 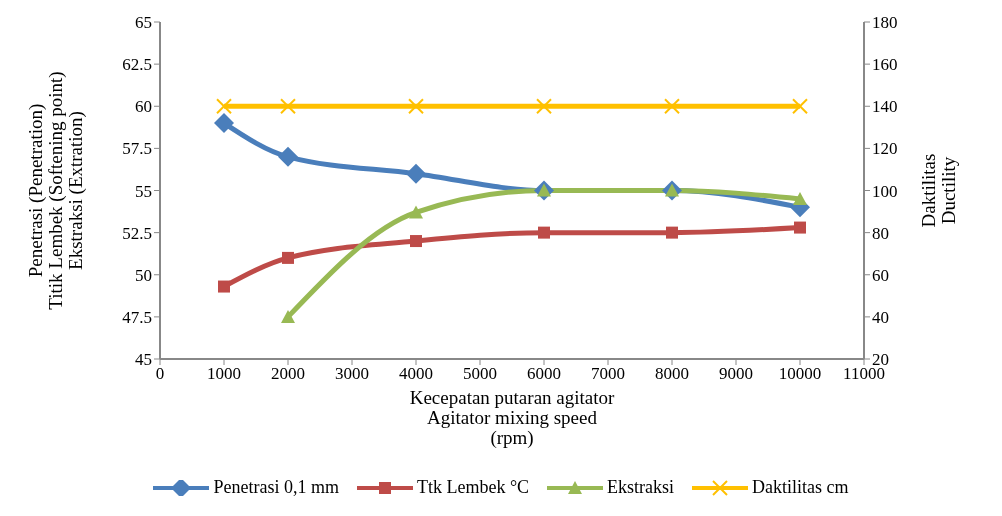 I want to click on x-tick-label: 9000, so click(x=736, y=374).